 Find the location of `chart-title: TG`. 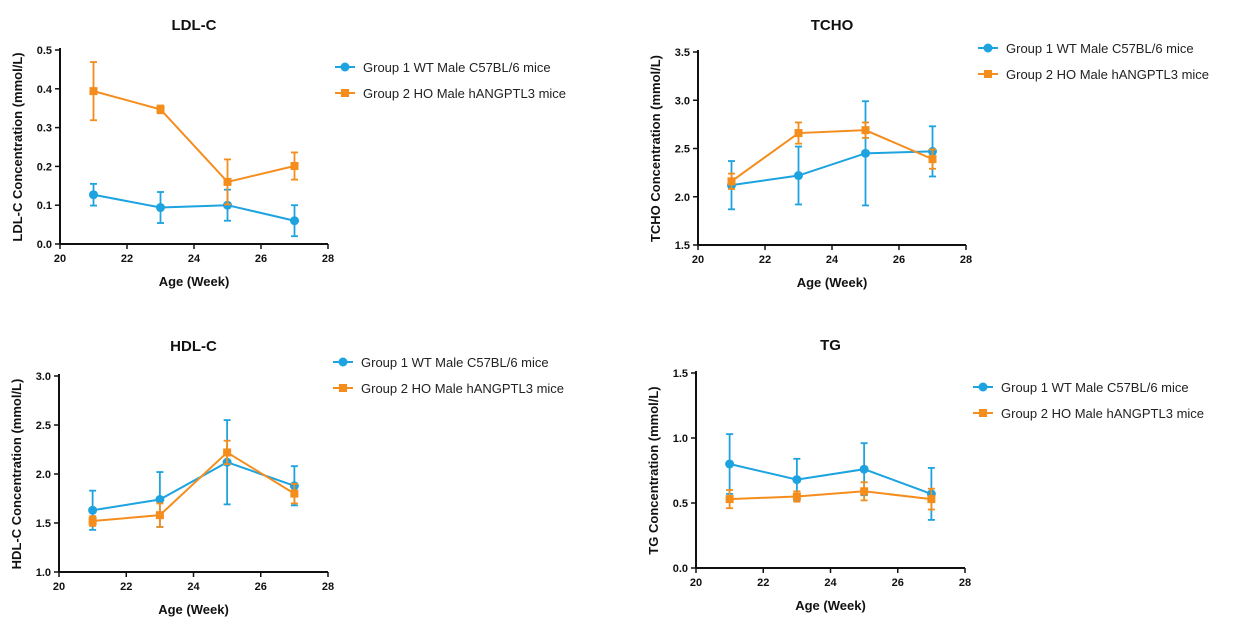

chart-title: TG is located at coordinates (830, 345).